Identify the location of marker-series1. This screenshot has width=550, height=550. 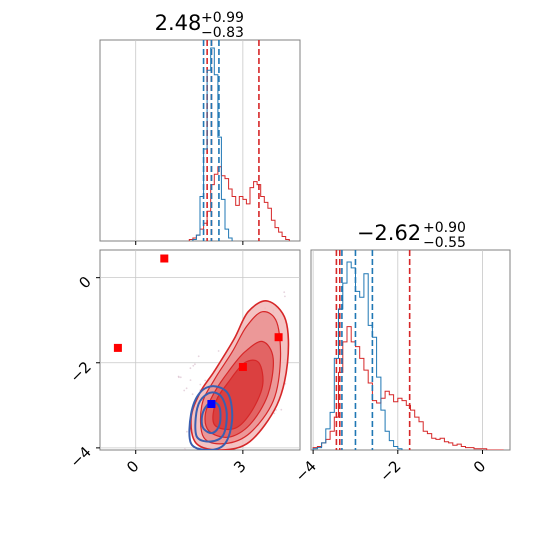
(211, 404).